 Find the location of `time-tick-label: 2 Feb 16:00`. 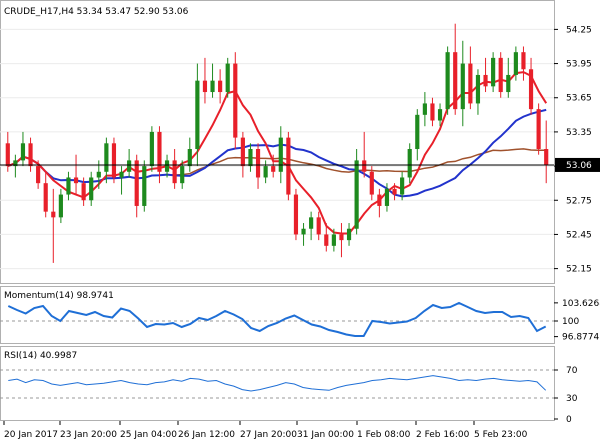

time-tick-label: 2 Feb 16:00 is located at coordinates (443, 435).